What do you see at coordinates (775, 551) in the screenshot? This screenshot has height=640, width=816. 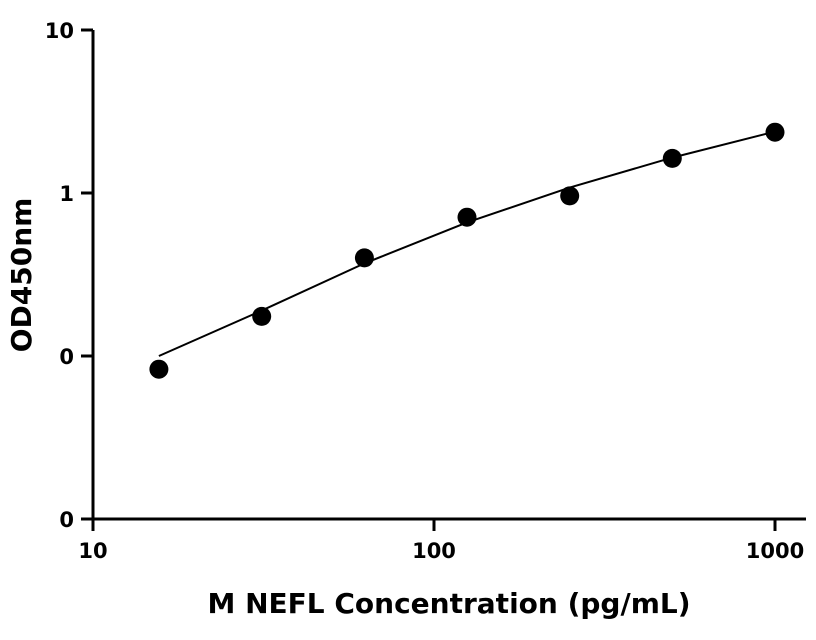 I see `x-tick-label: 1000` at bounding box center [775, 551].